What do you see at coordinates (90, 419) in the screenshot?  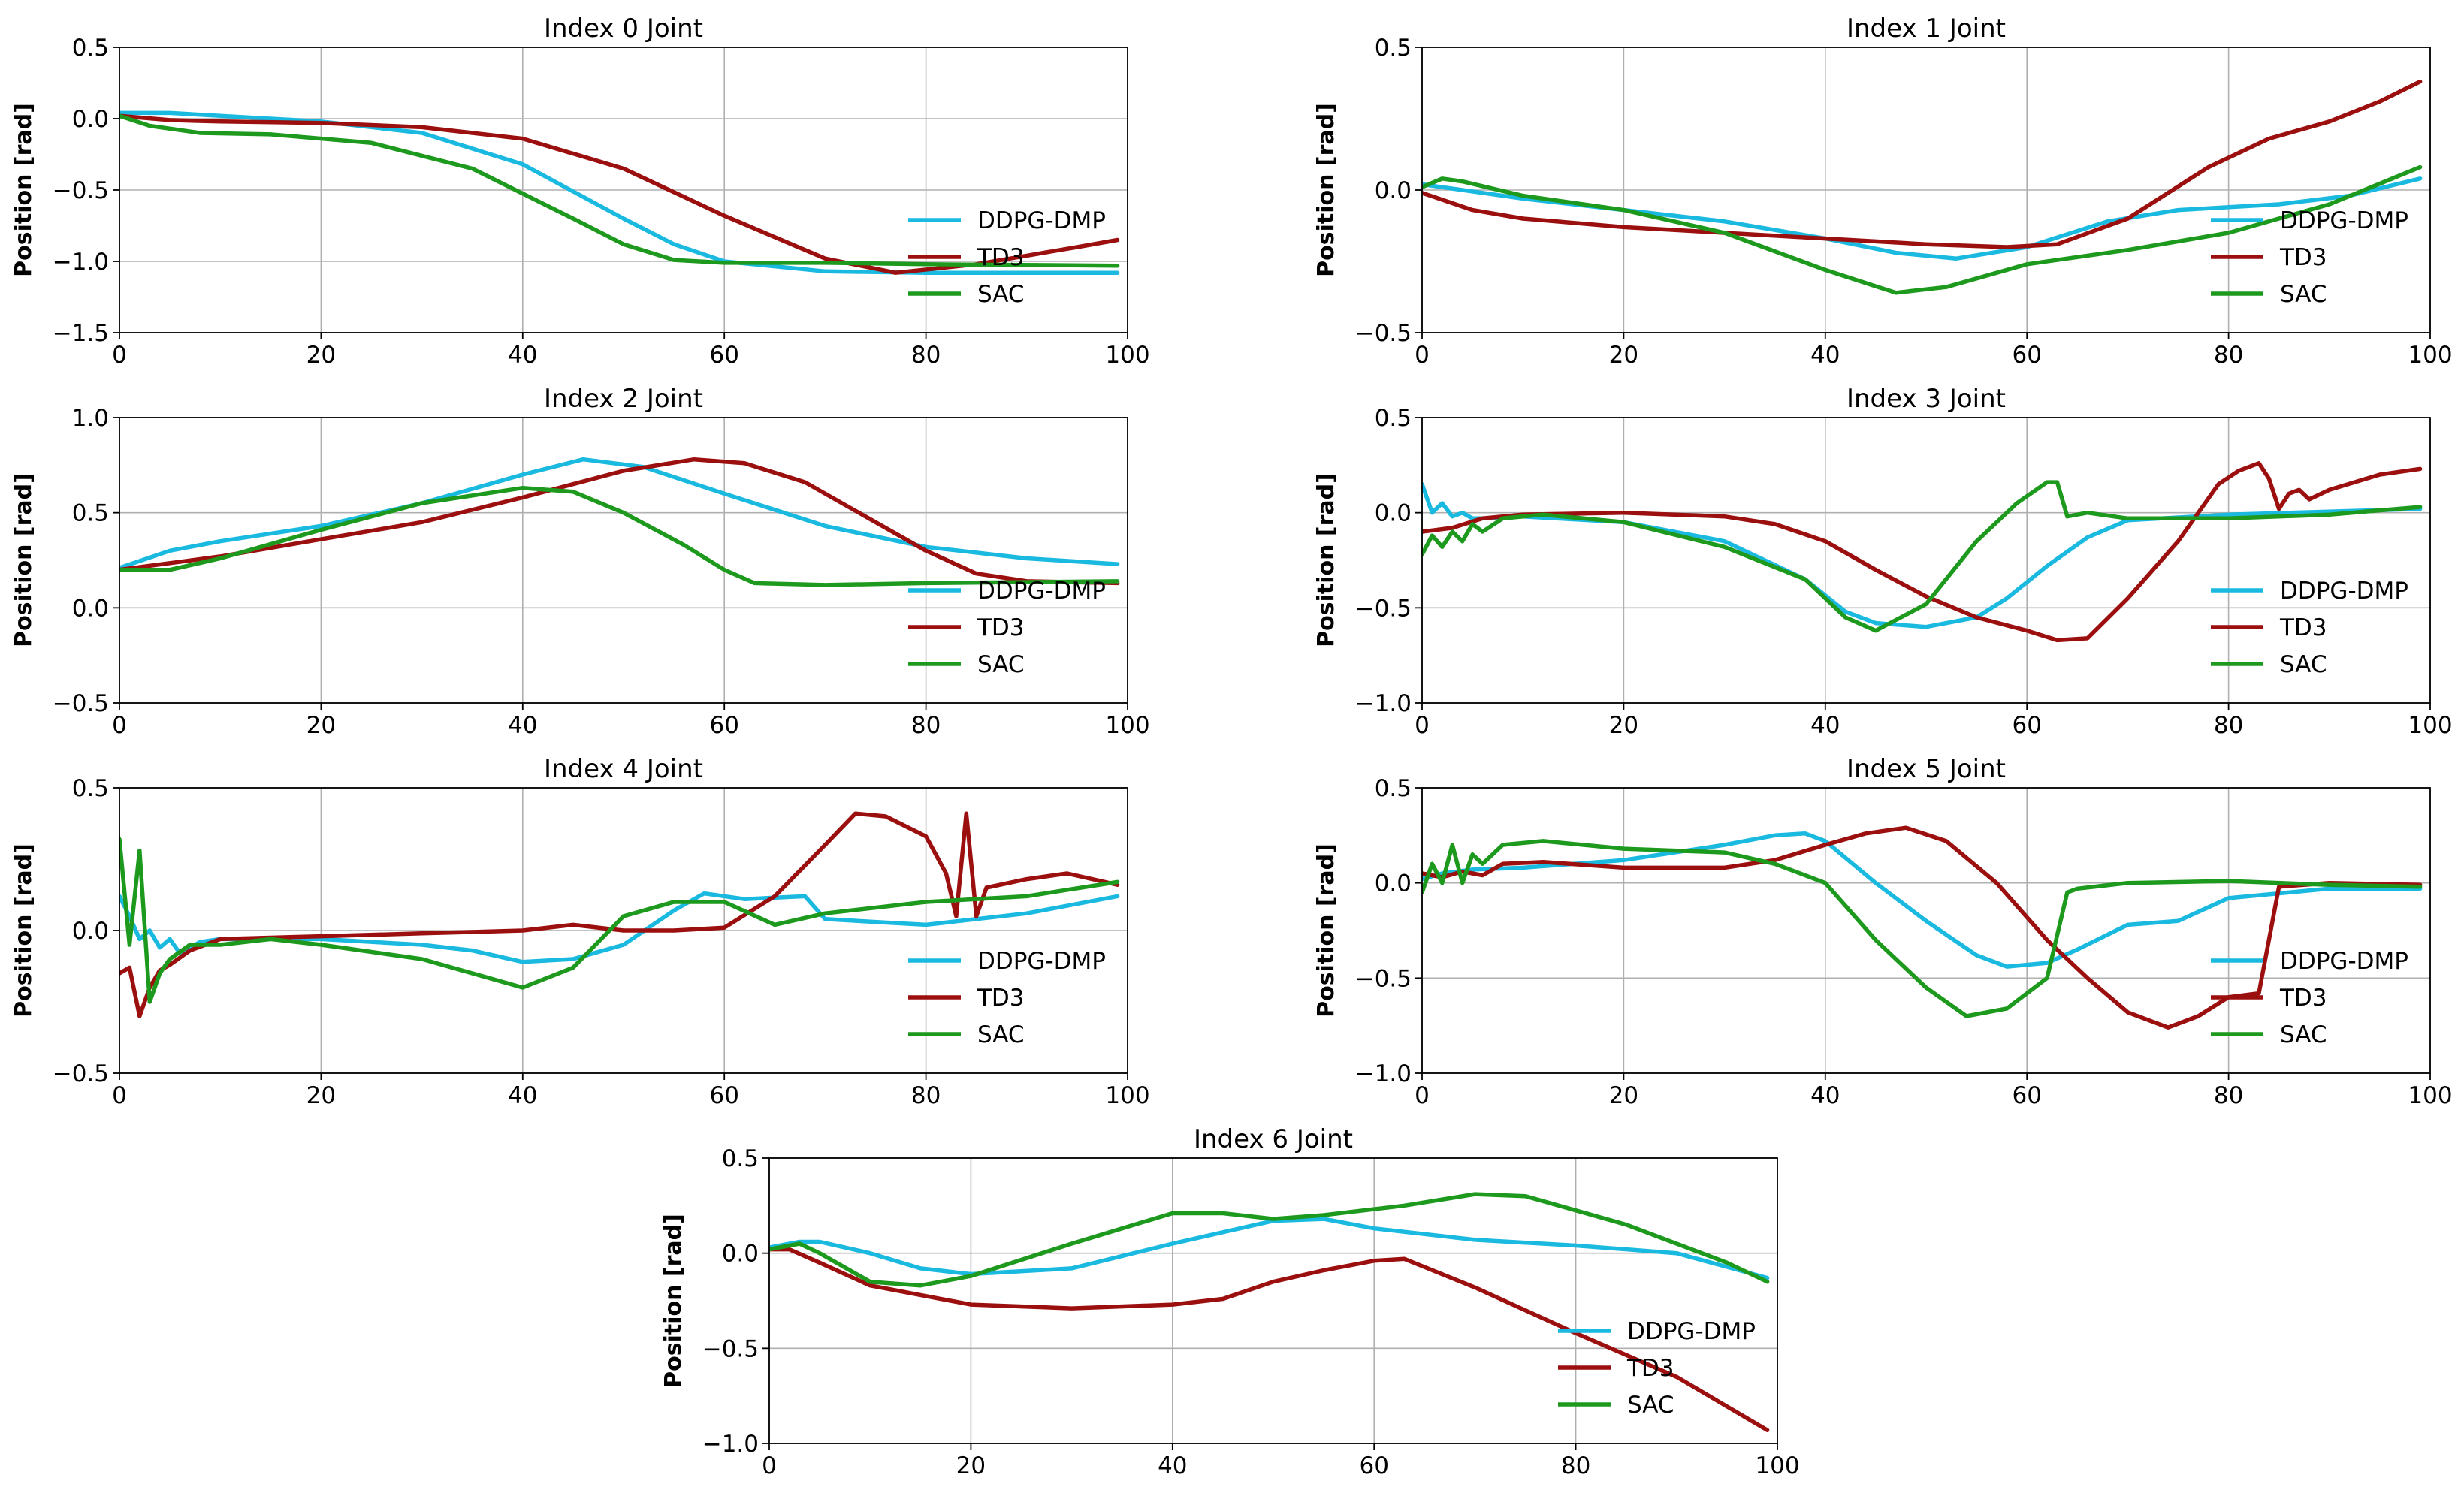 I see `y-tick-label: 1.0` at bounding box center [90, 419].